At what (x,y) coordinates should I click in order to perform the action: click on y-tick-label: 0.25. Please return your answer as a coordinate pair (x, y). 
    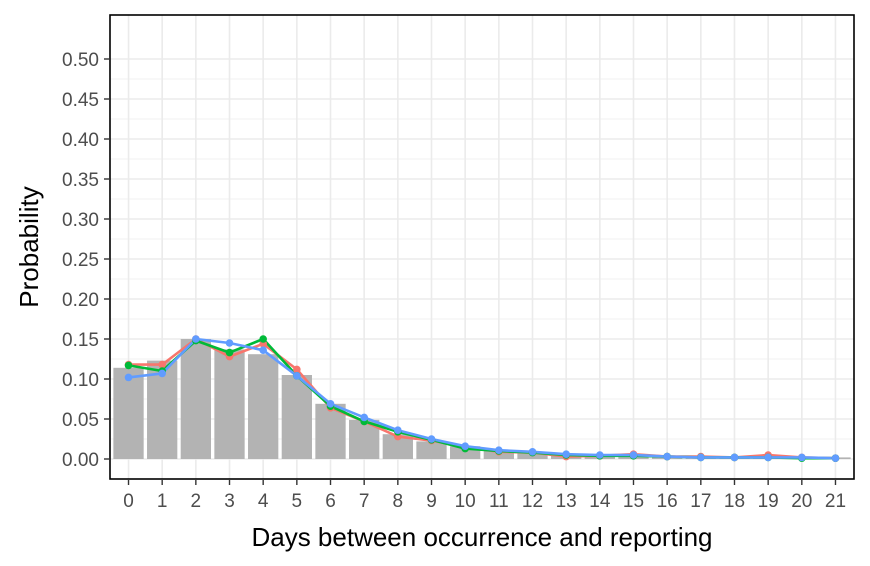
    Looking at the image, I should click on (80, 260).